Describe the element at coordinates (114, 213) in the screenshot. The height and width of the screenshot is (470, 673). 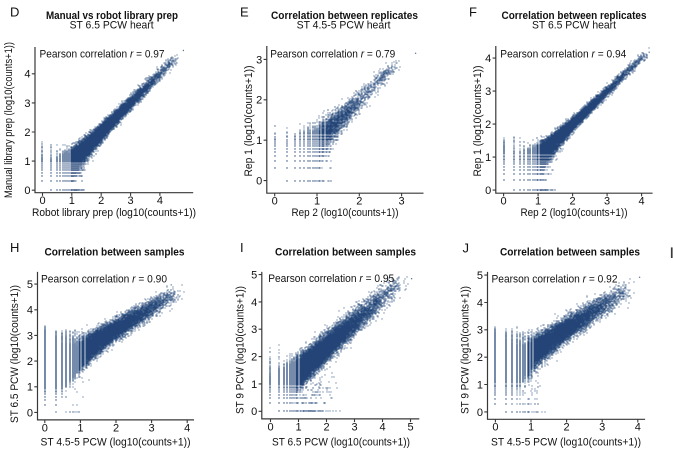
I see `svg-text:Robot library prep (log10(coun: Robot library prep (log10(counts+1))` at that location.